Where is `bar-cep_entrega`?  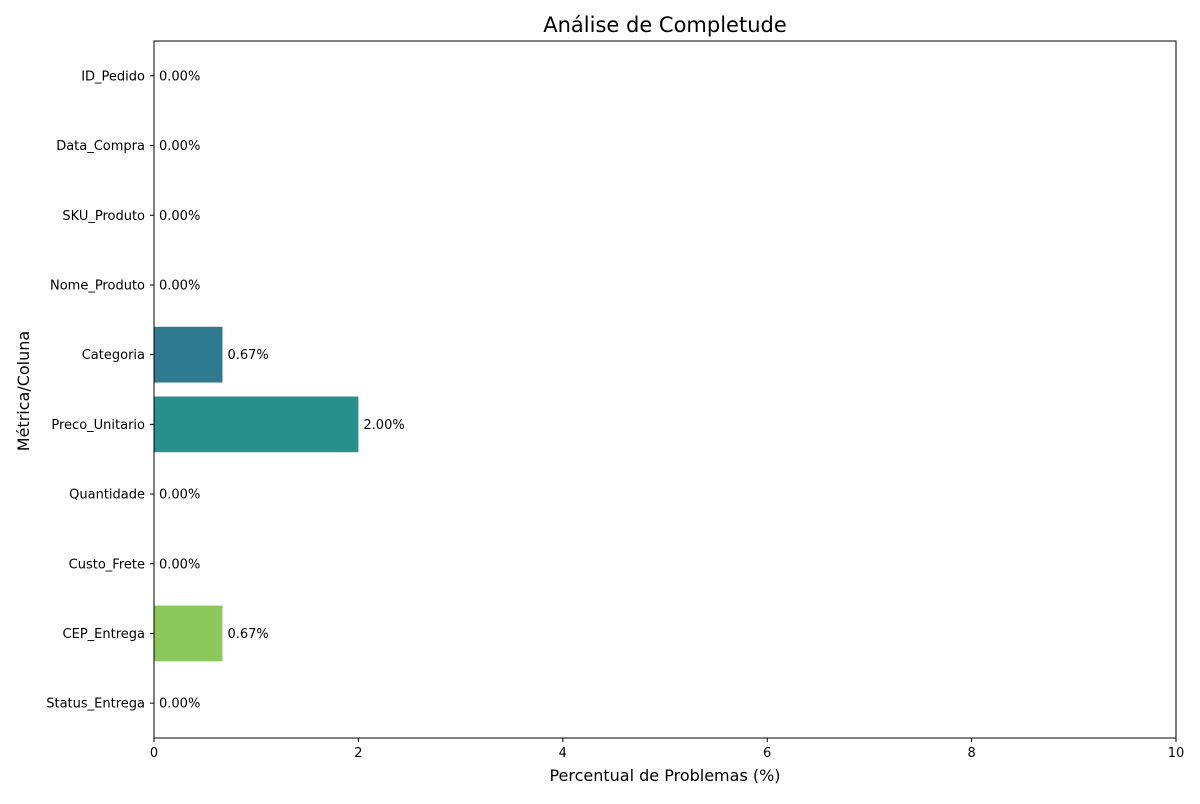
bar-cep_entrega is located at coordinates (188, 633).